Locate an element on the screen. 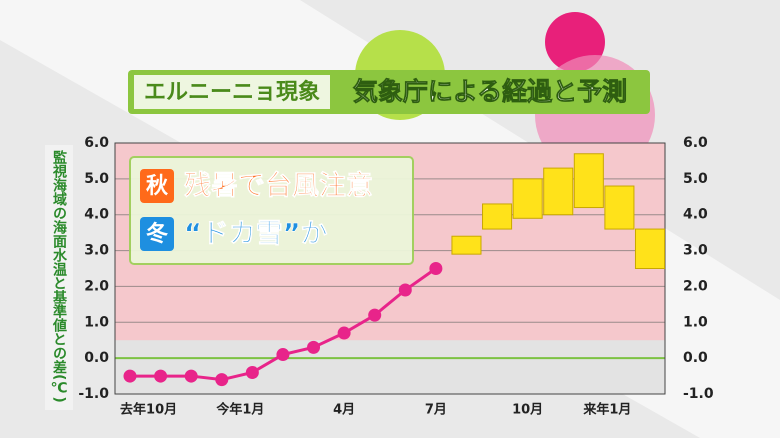  annotation-badge-text: 冬 is located at coordinates (157, 234).